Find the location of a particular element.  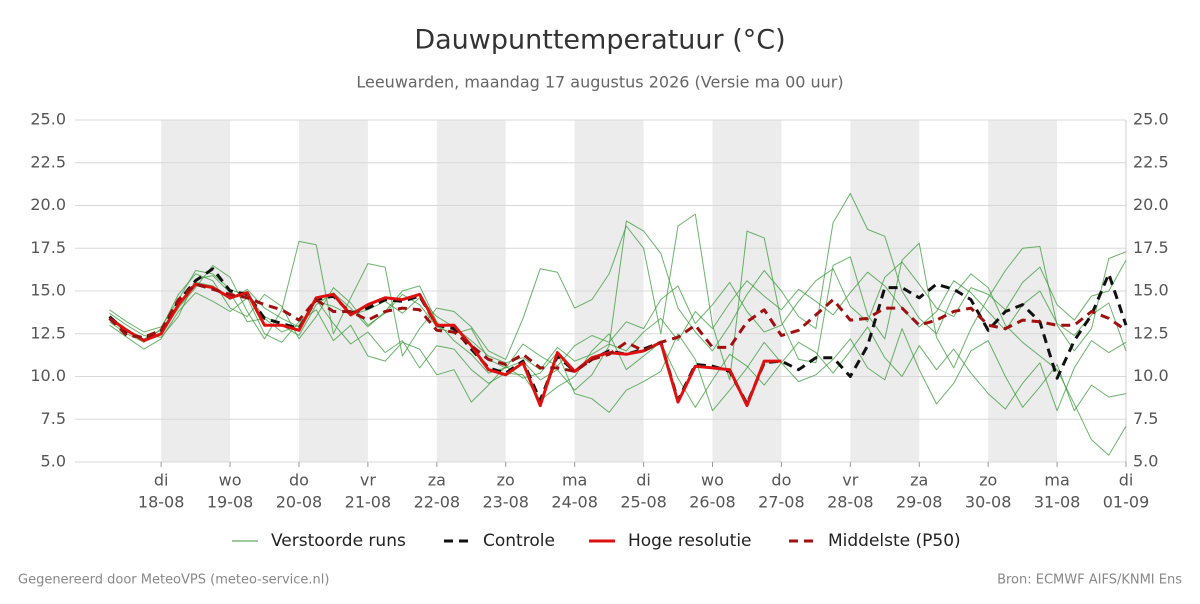

y-tick-label: 12.5 is located at coordinates (48, 332).